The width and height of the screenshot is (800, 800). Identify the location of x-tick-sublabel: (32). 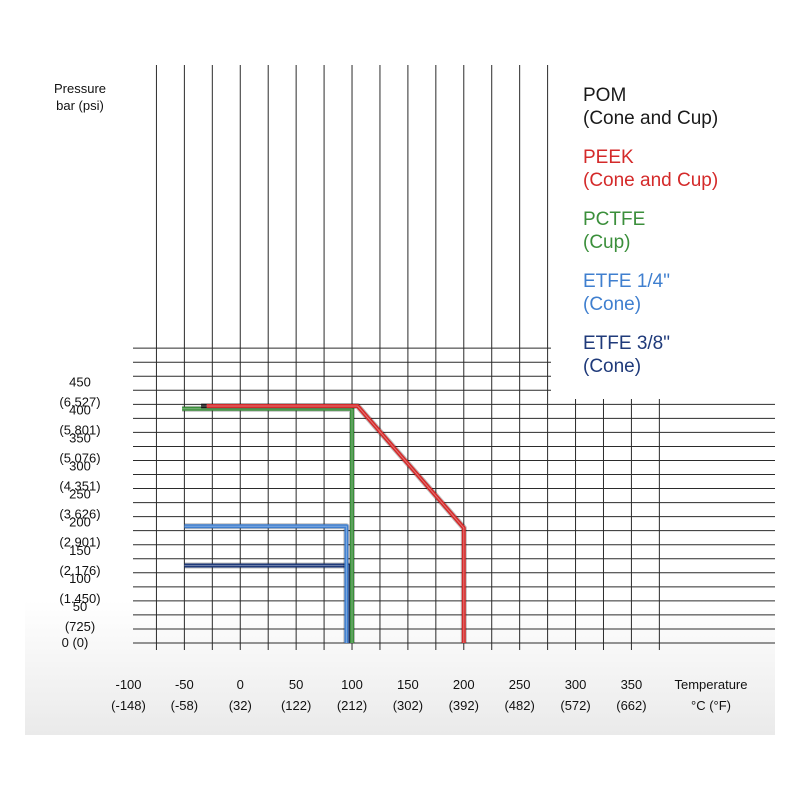
(240, 705).